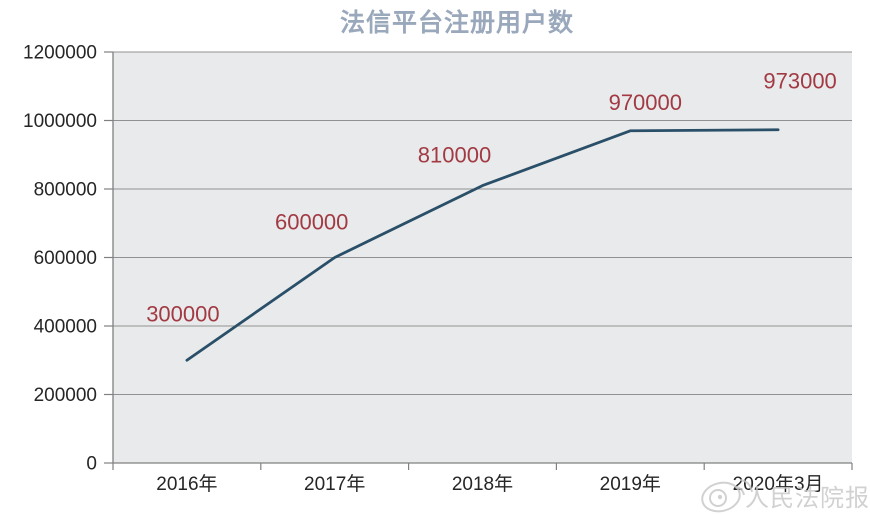  I want to click on x-axis-tick-label: 2019年, so click(630, 484).